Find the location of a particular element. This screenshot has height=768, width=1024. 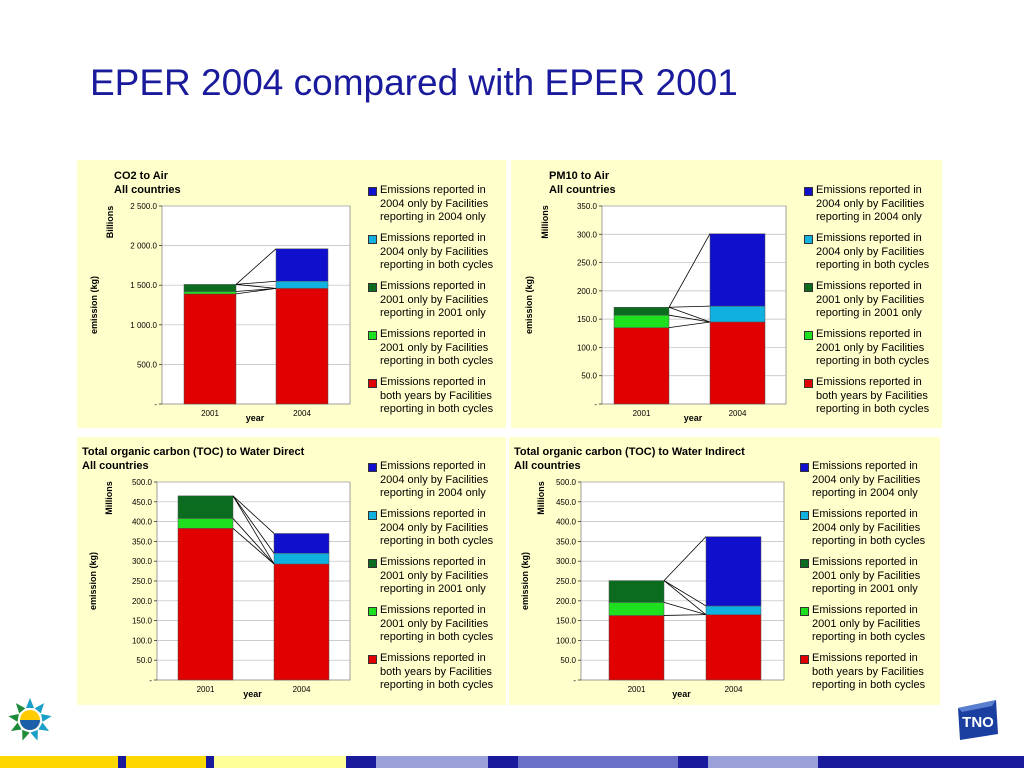

y-tick-label: 200.0 is located at coordinates (566, 601).